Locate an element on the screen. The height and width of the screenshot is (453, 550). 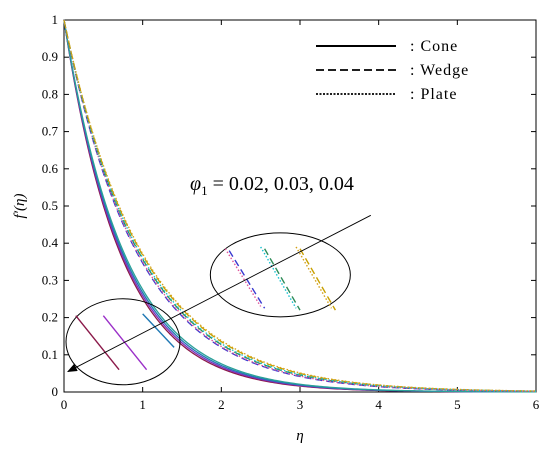
y-tick-label: 0.8 is located at coordinates (50, 93).